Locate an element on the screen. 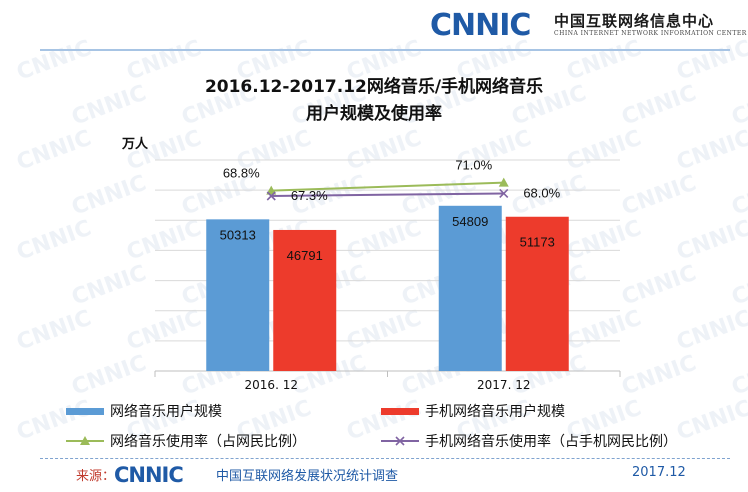 The height and width of the screenshot is (492, 748). legend-item-s1: 网络音乐用户规模 is located at coordinates (144, 411).